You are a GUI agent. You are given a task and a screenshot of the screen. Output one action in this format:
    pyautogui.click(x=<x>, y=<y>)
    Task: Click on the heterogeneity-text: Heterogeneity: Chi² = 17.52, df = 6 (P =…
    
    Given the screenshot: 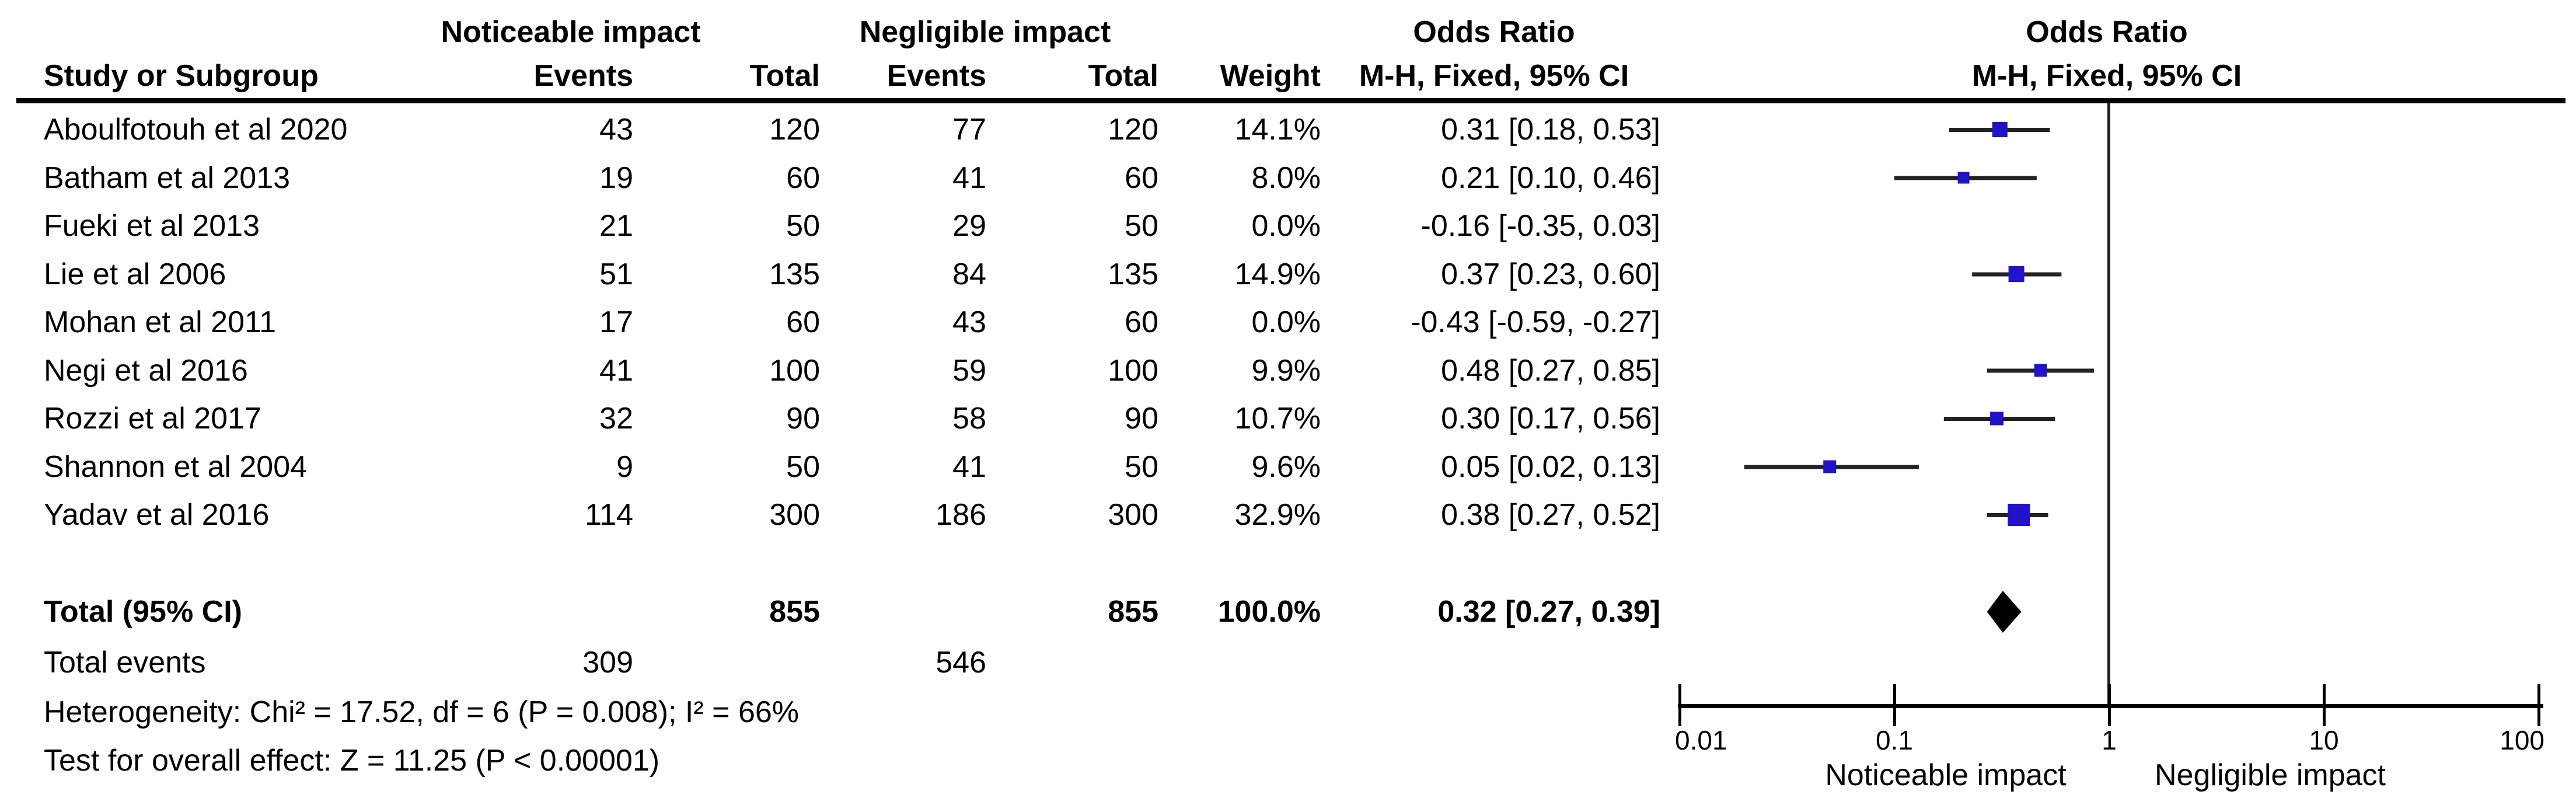 What is the action you would take?
    pyautogui.click(x=422, y=712)
    